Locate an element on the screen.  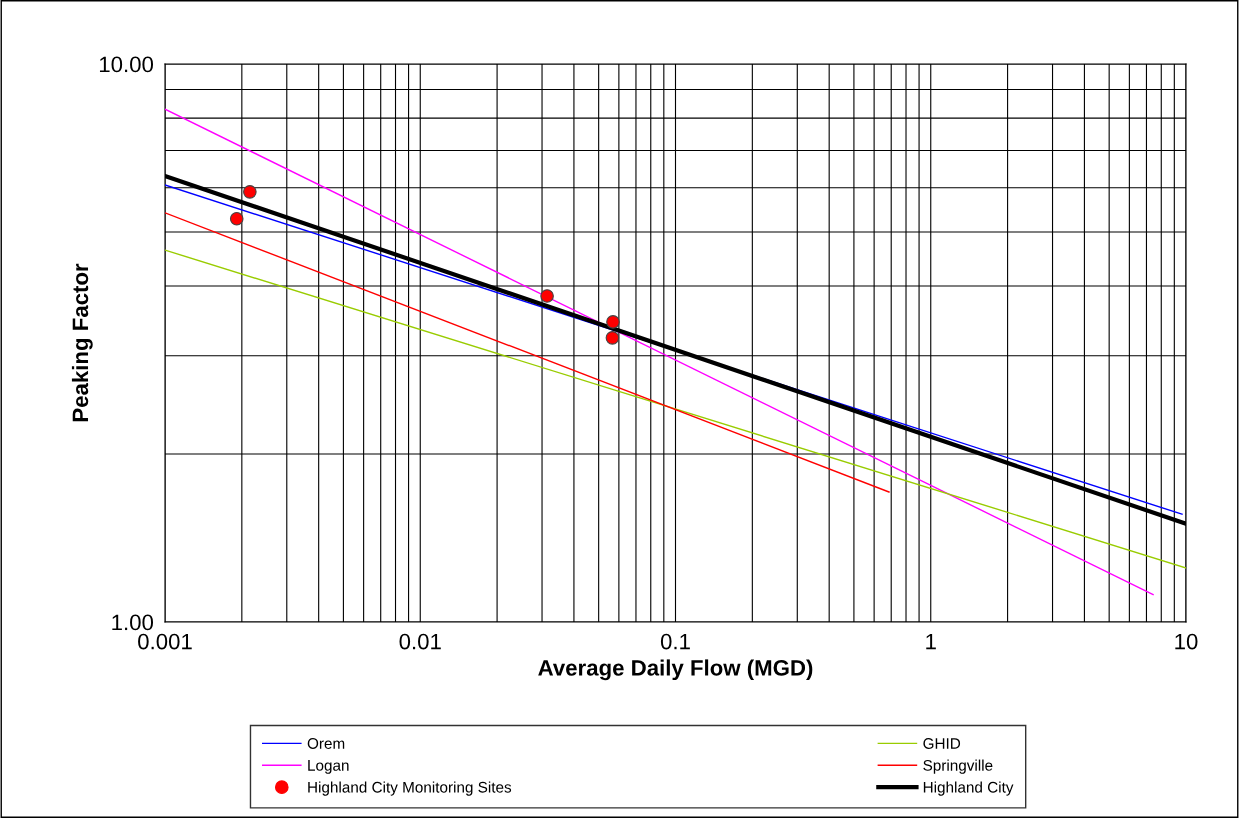
x-tick-label: 10 is located at coordinates (1186, 641).